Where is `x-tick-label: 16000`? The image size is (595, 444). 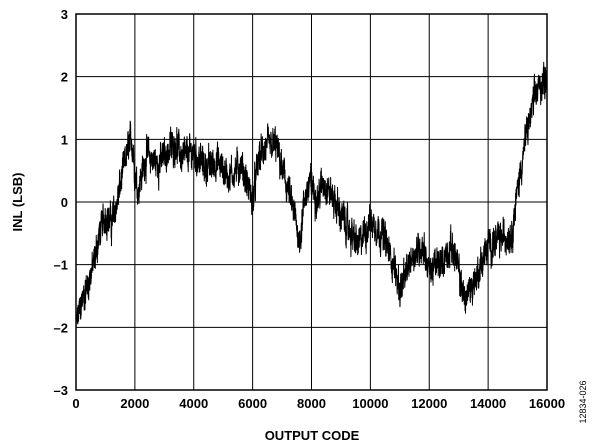 x-tick-label: 16000 is located at coordinates (547, 403).